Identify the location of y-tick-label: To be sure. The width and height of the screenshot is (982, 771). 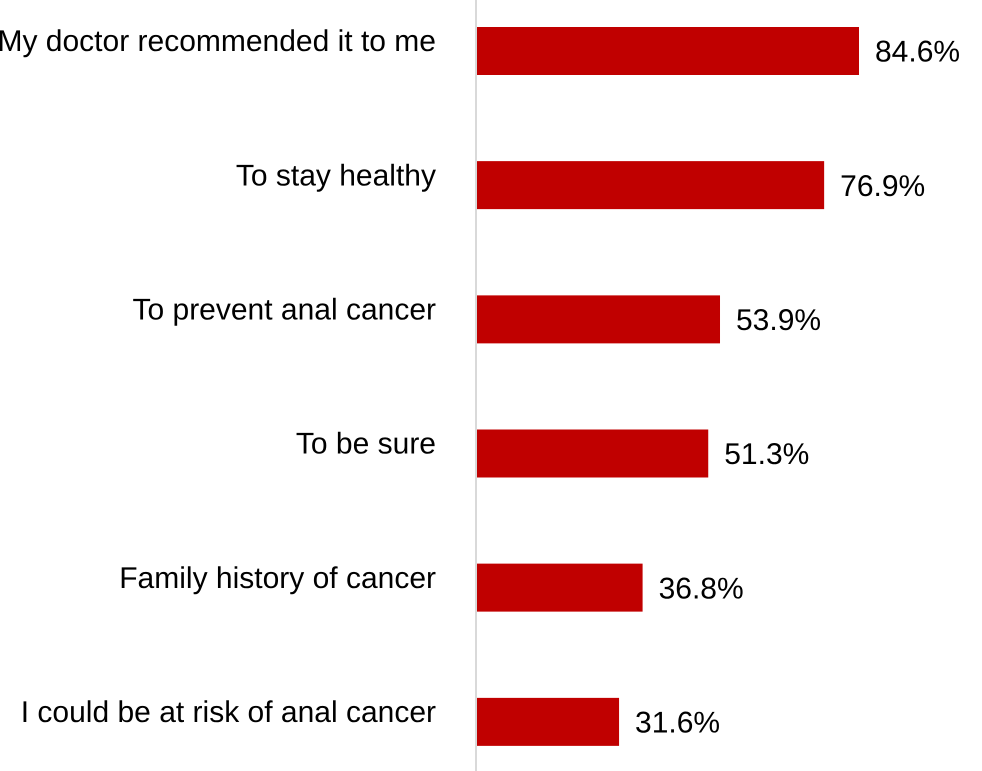
(366, 444).